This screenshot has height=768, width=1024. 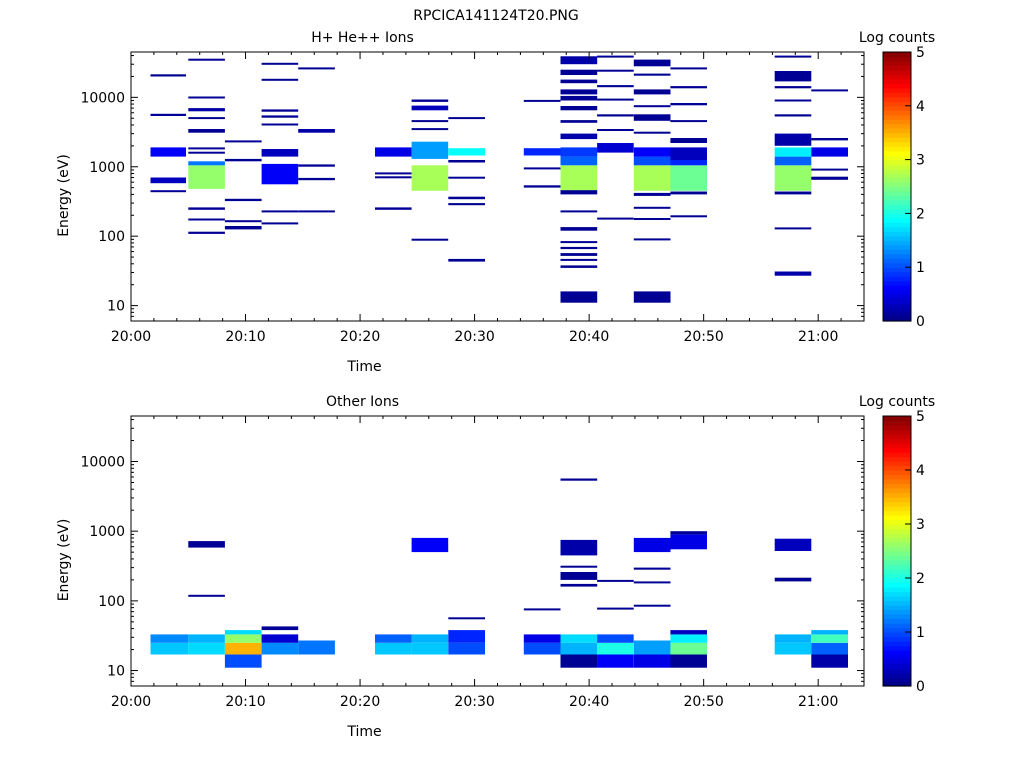 What do you see at coordinates (245, 337) in the screenshot?
I see `x-tick-label: 20:10` at bounding box center [245, 337].